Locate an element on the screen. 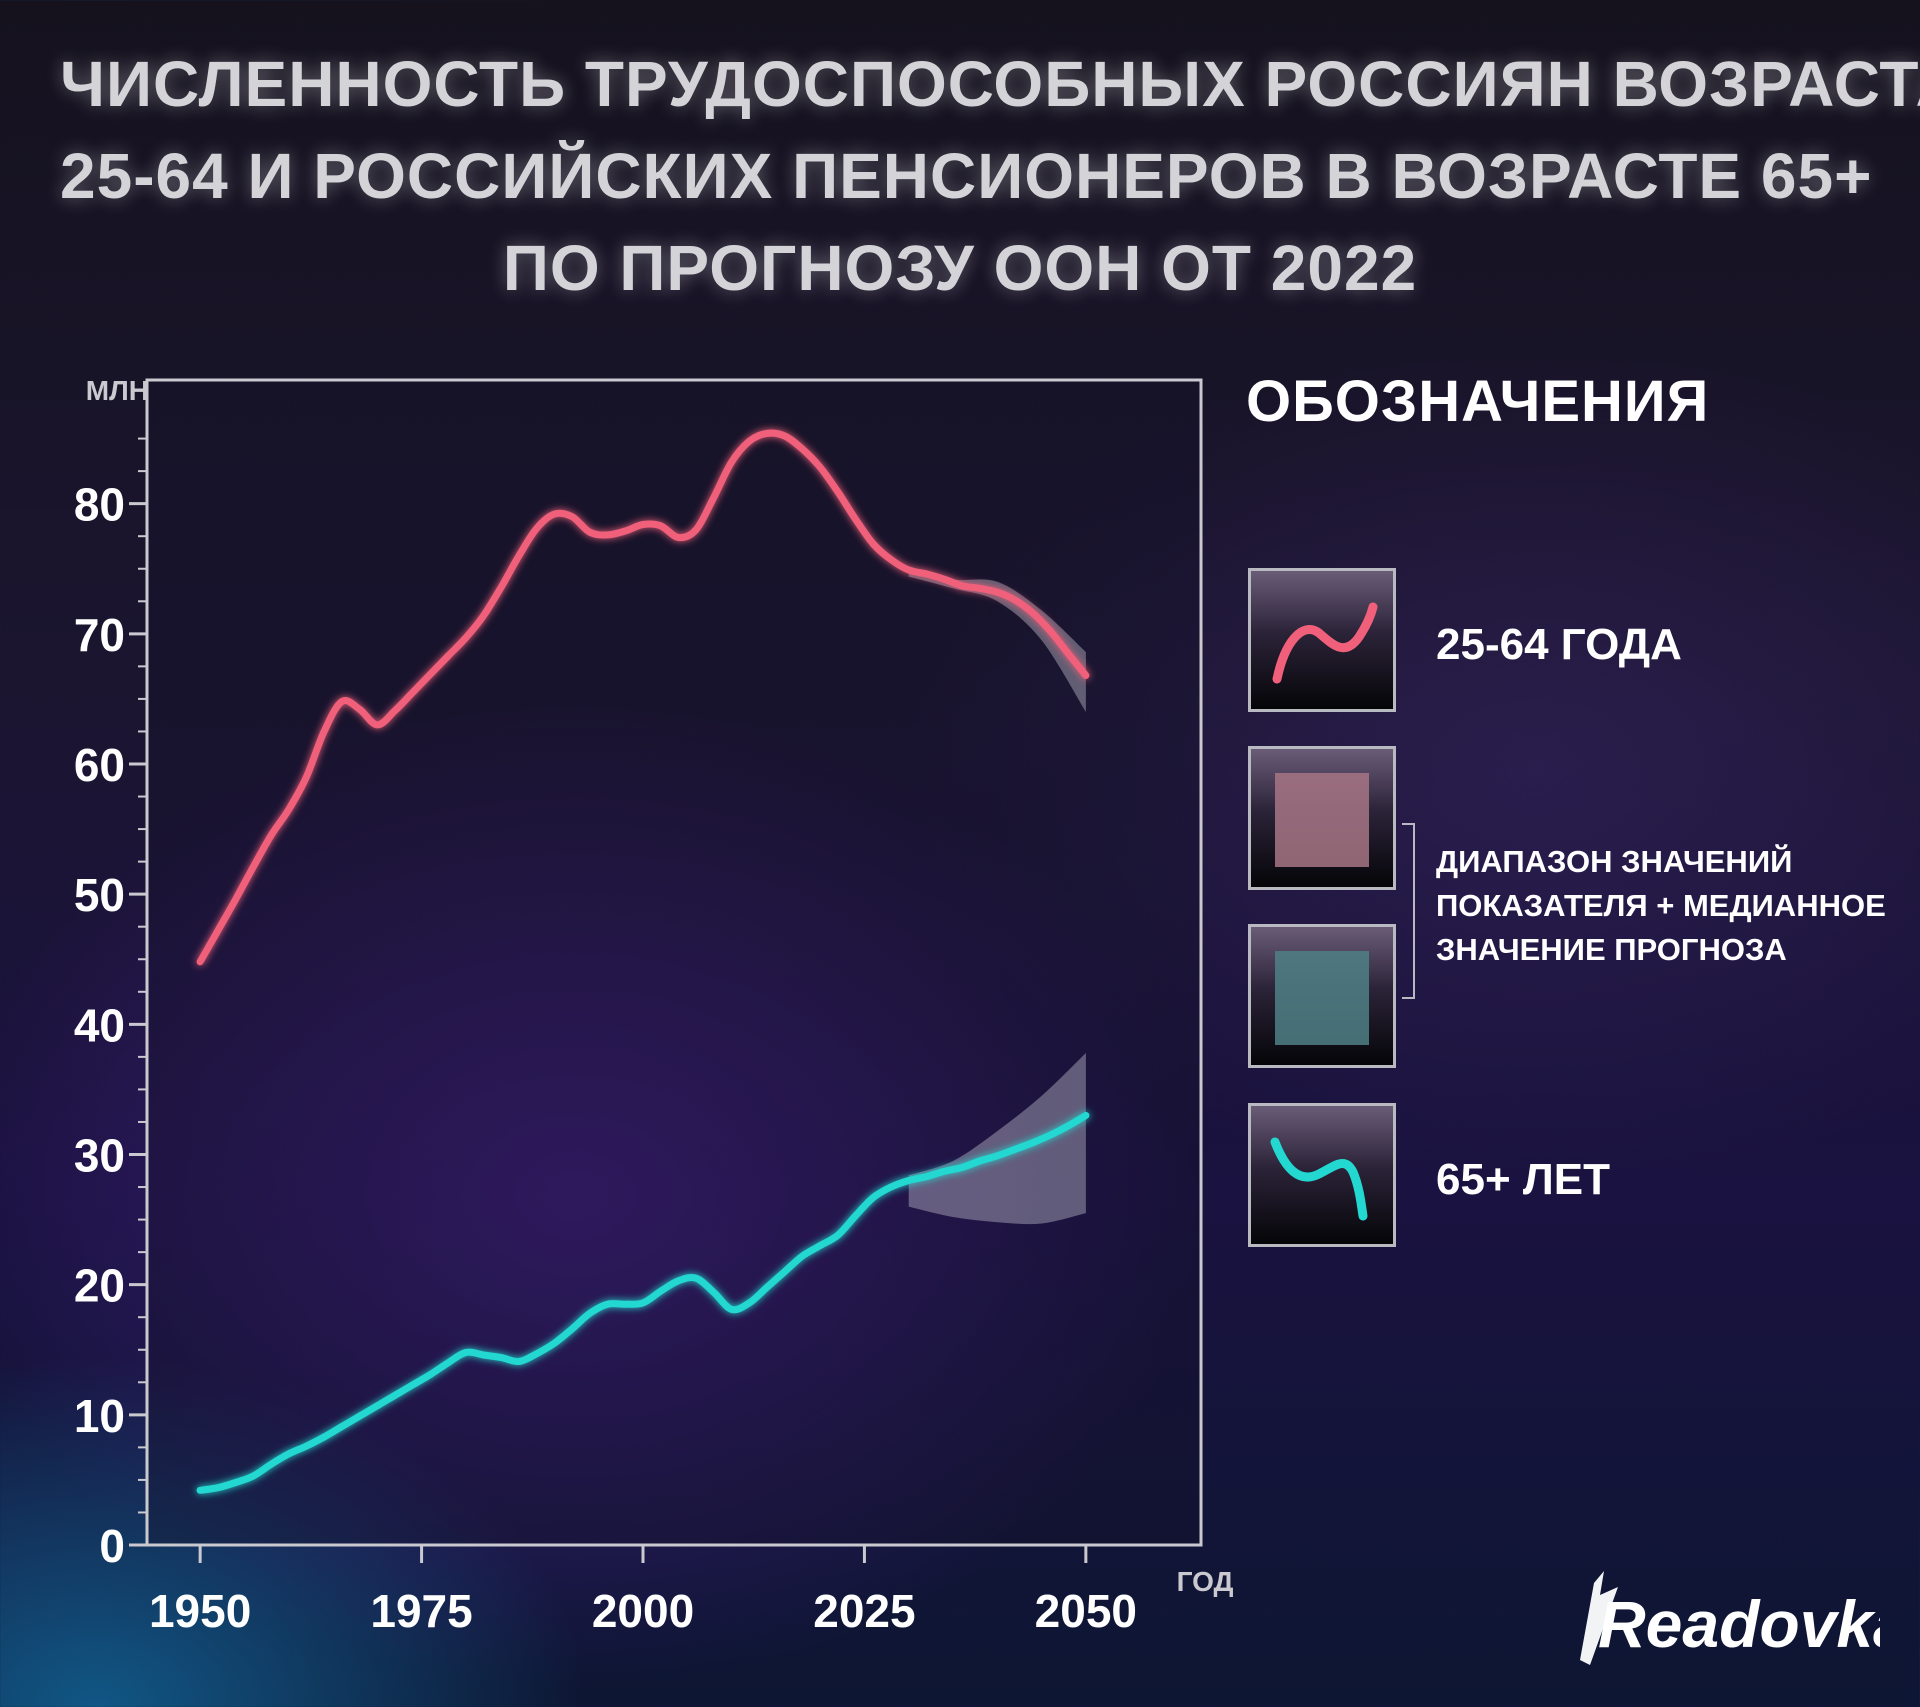 The height and width of the screenshot is (1707, 1920). legend-range-note-line-2: ПОКАЗАТЕЛЯ + МЕДИАННОЕ is located at coordinates (1661, 905).